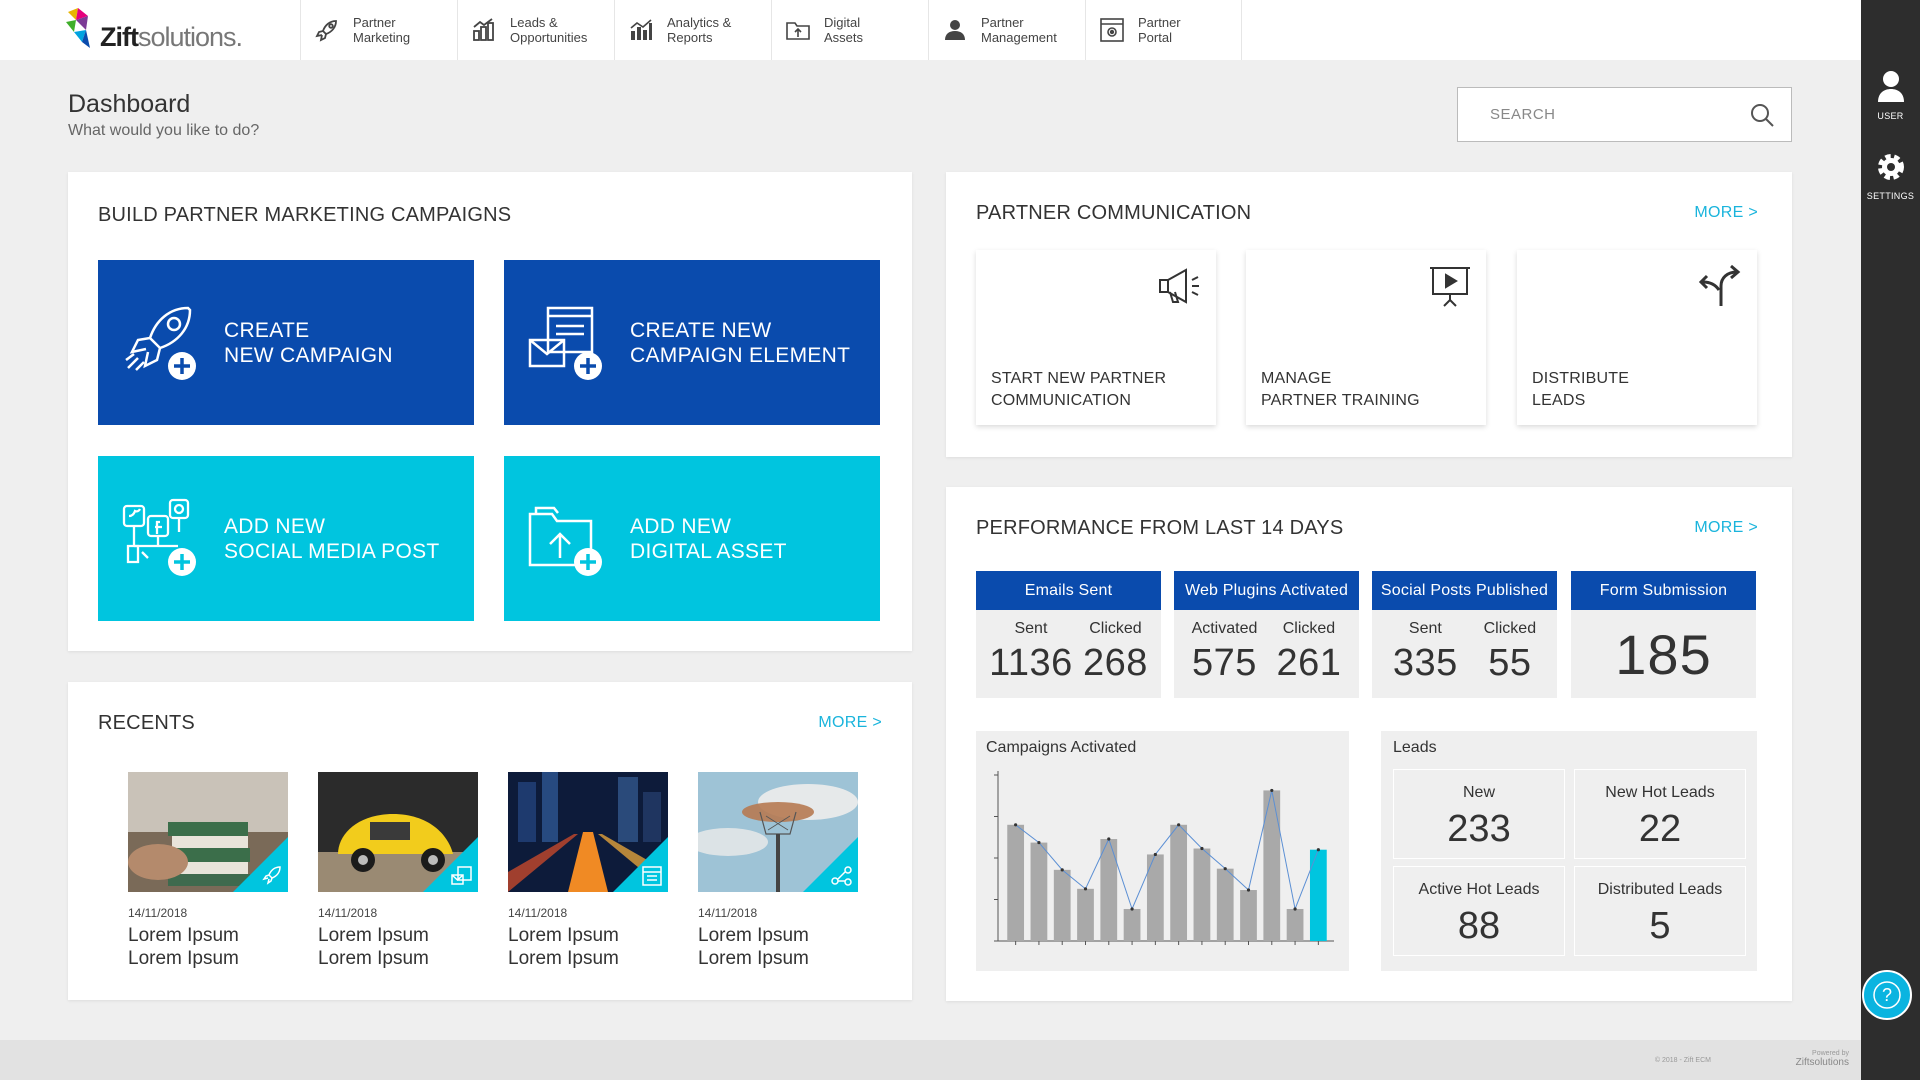  Describe the element at coordinates (652, 876) in the screenshot. I see `document-icon` at that location.